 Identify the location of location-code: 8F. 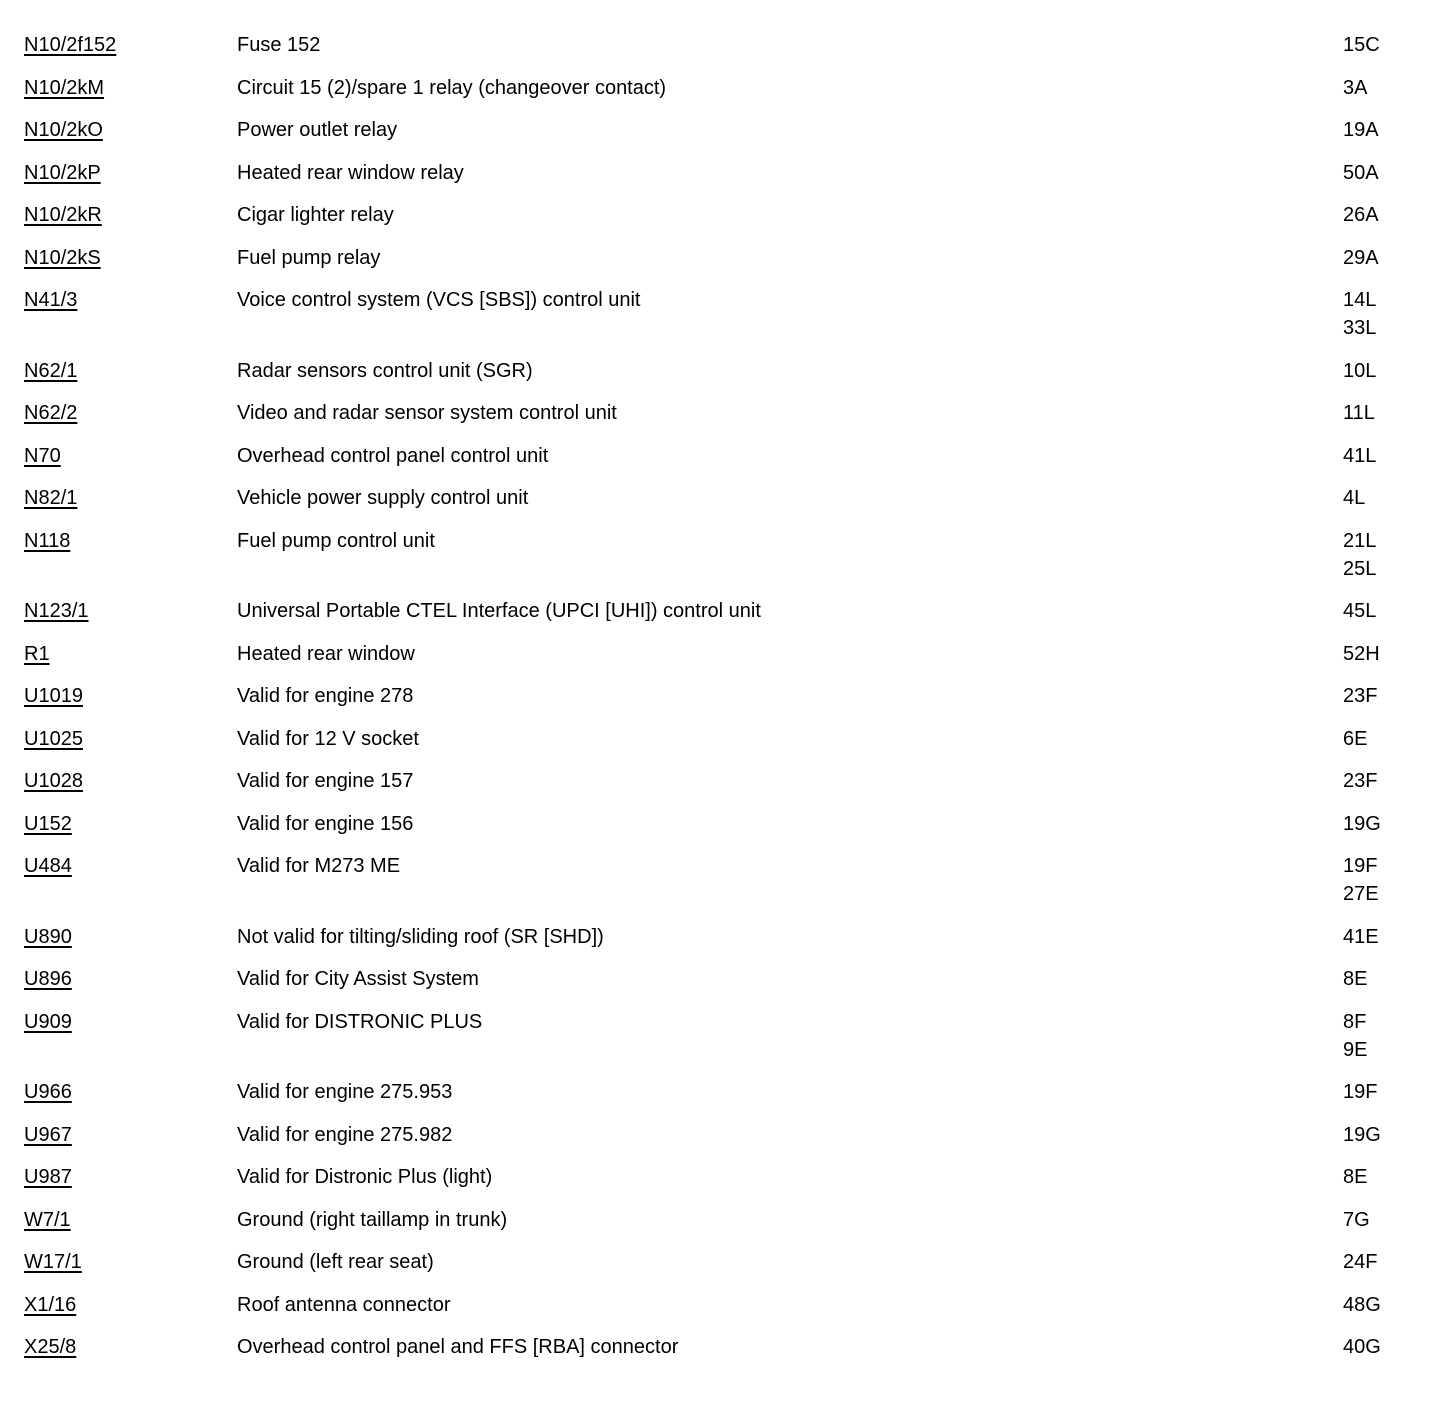
(1355, 1021).